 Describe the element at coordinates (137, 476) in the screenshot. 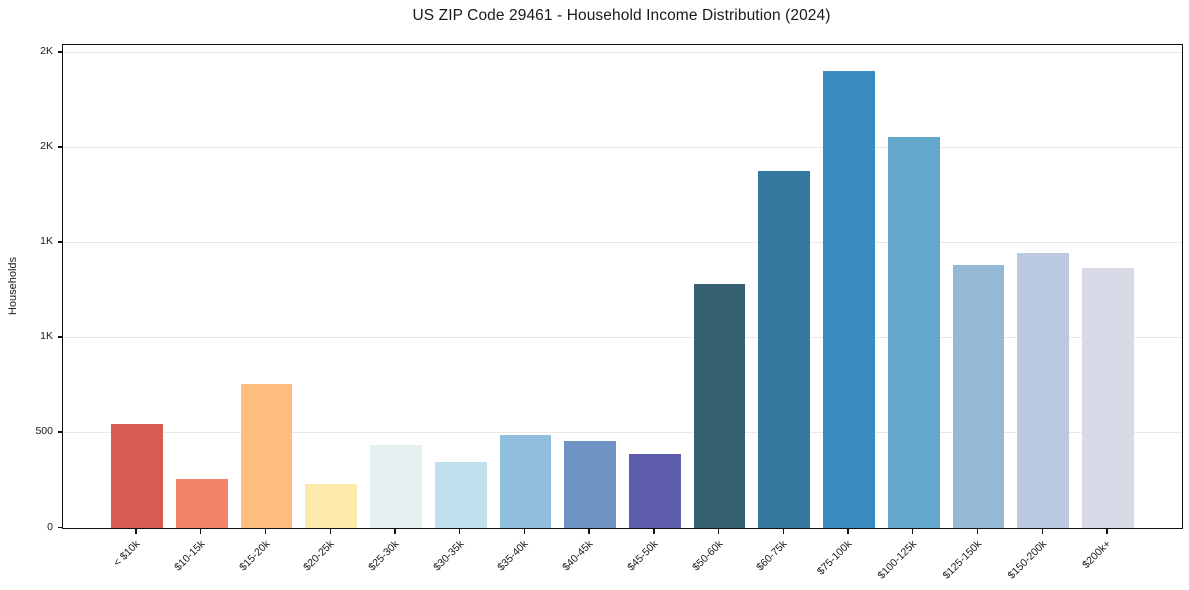

I see `bar-10k` at that location.